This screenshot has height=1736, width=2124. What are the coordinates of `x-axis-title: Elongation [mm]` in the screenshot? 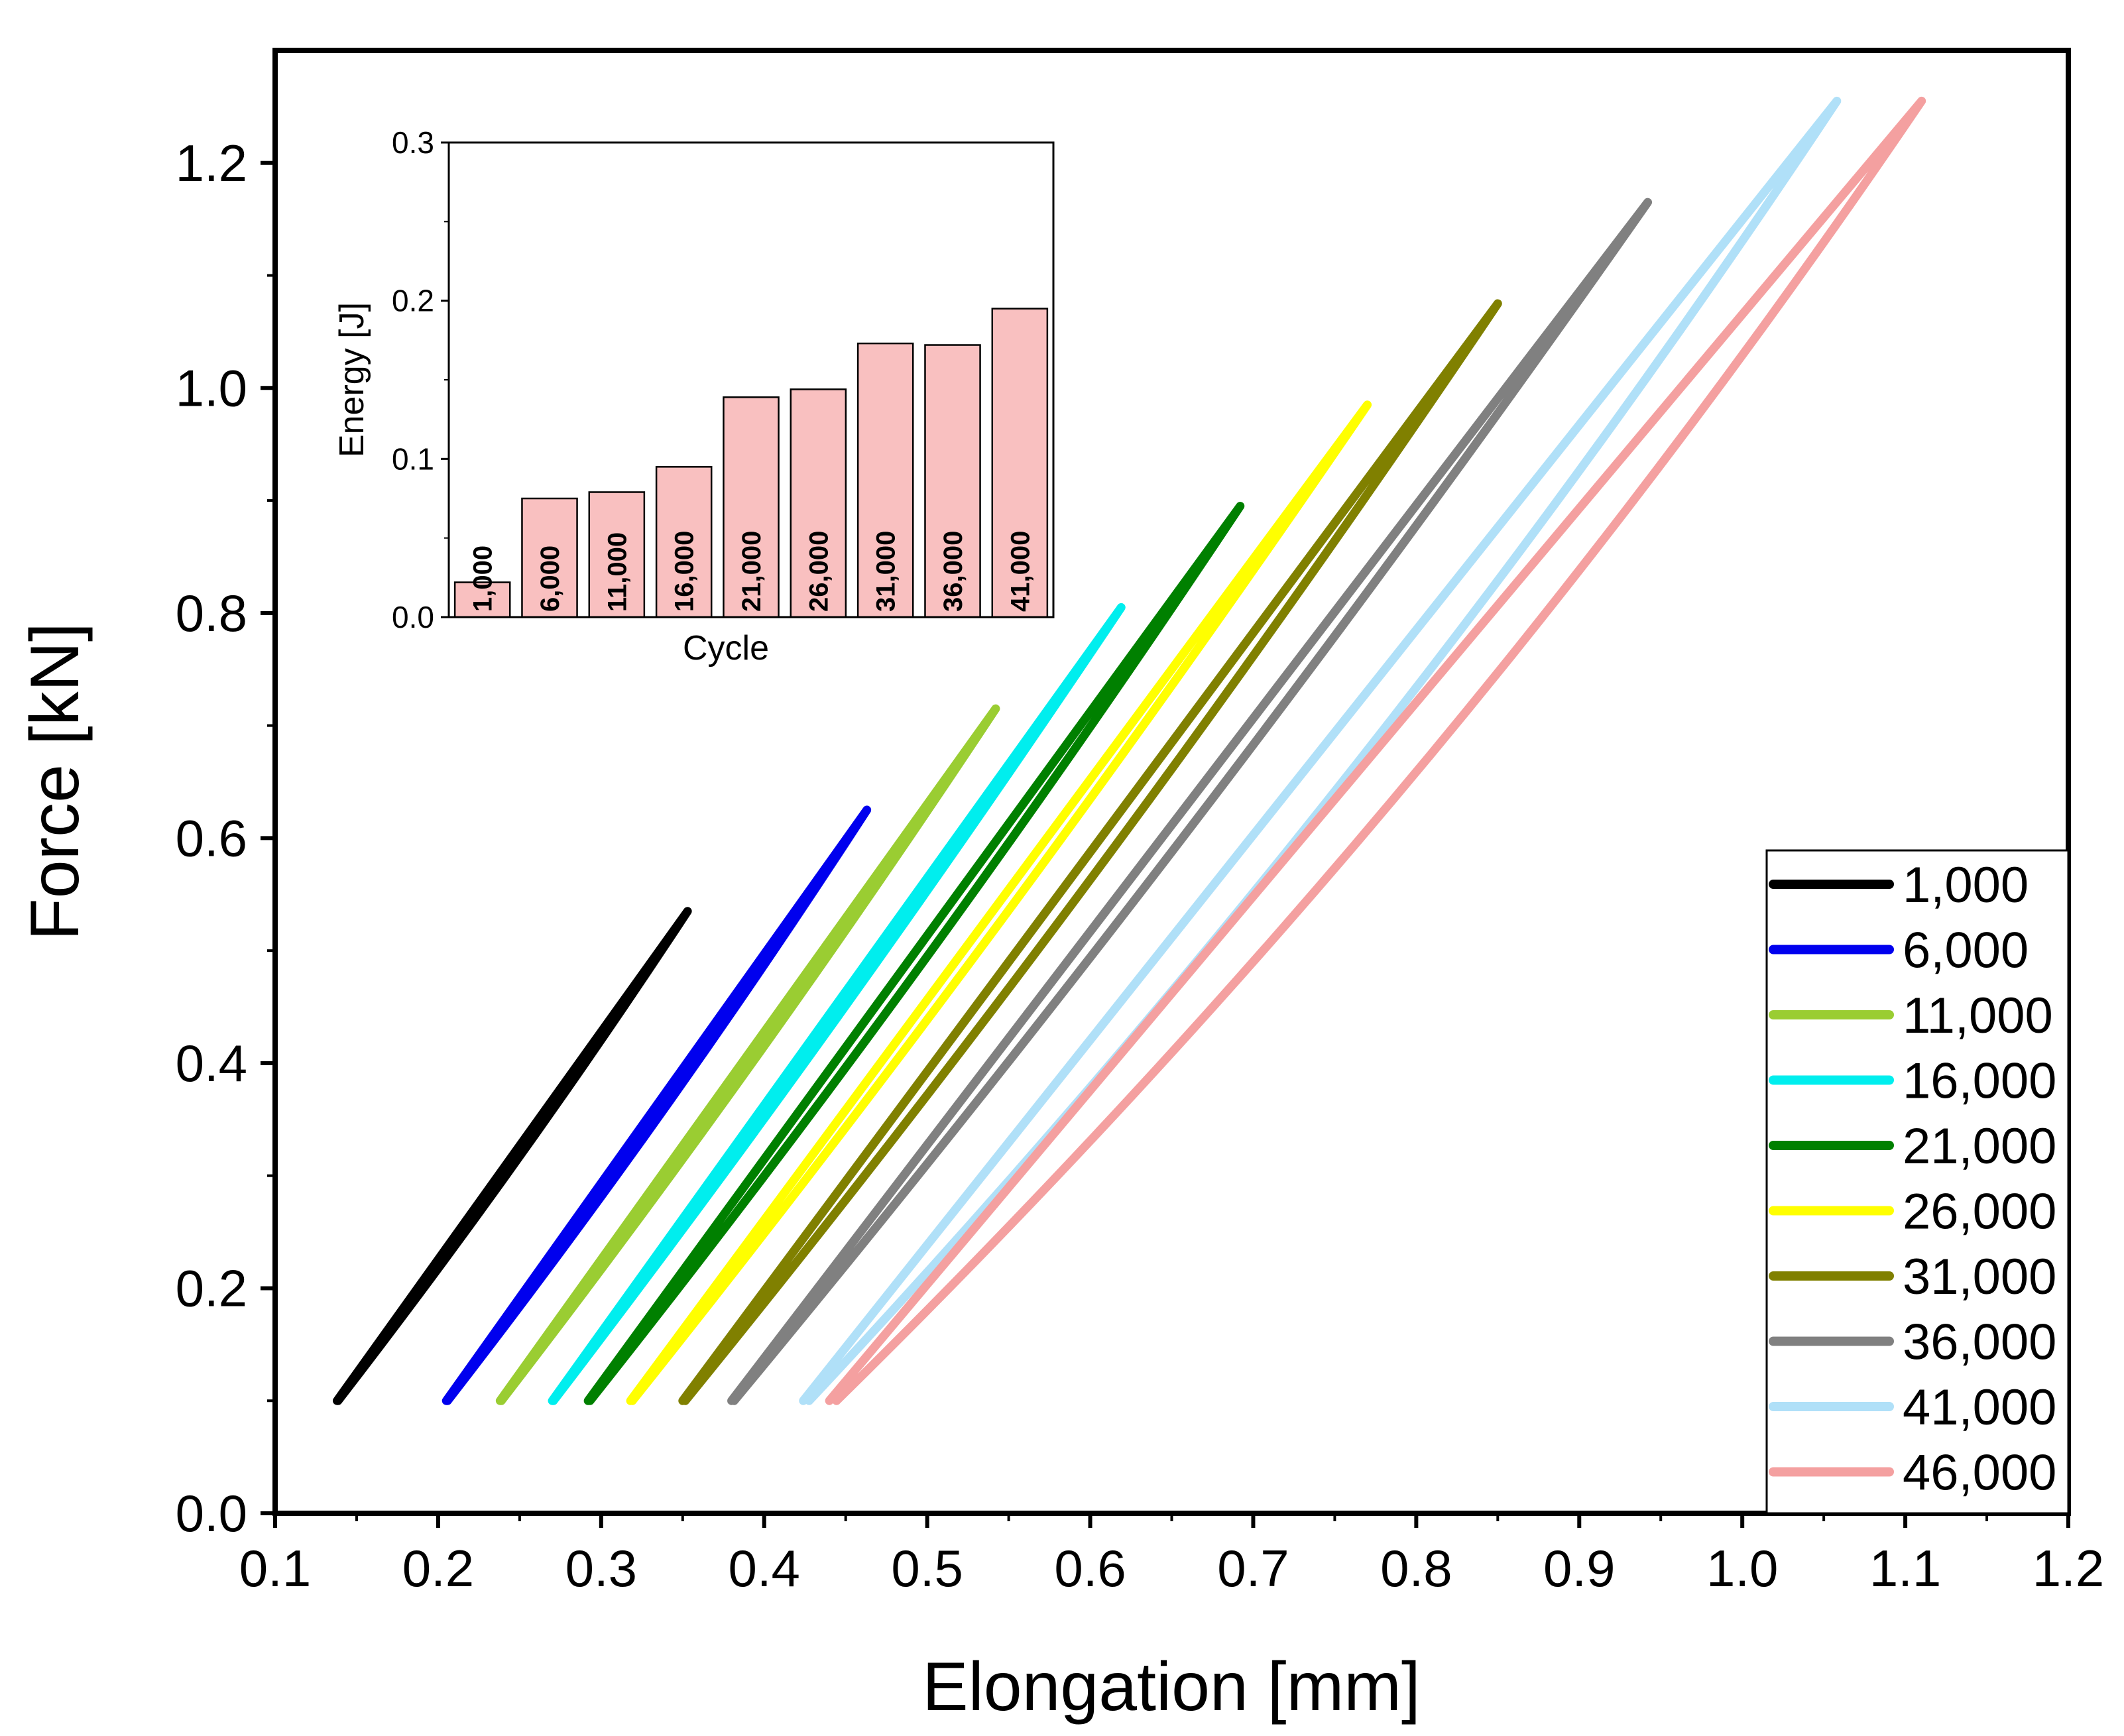 It's located at (1171, 1687).